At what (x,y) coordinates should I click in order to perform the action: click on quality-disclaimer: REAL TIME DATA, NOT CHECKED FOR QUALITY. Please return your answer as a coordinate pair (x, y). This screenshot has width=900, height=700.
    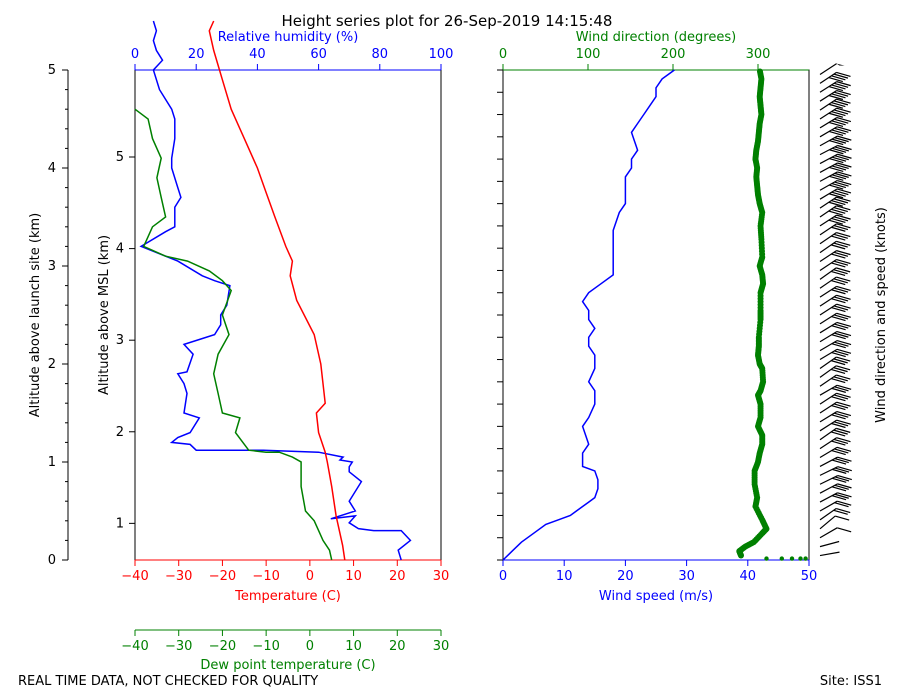
    Looking at the image, I should click on (168, 681).